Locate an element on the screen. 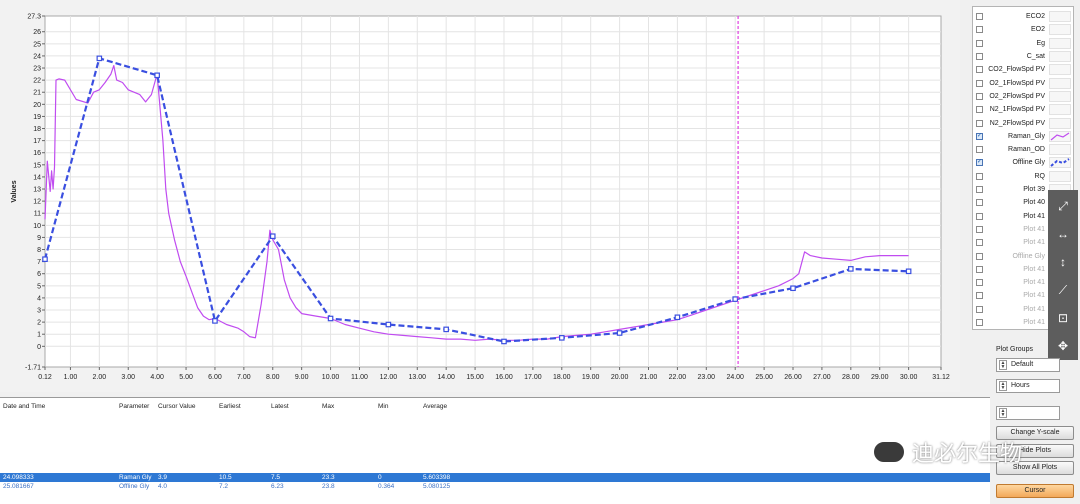 The height and width of the screenshot is (504, 1080). legend-label: N2_1FlowSpd PV is located at coordinates (1017, 110).